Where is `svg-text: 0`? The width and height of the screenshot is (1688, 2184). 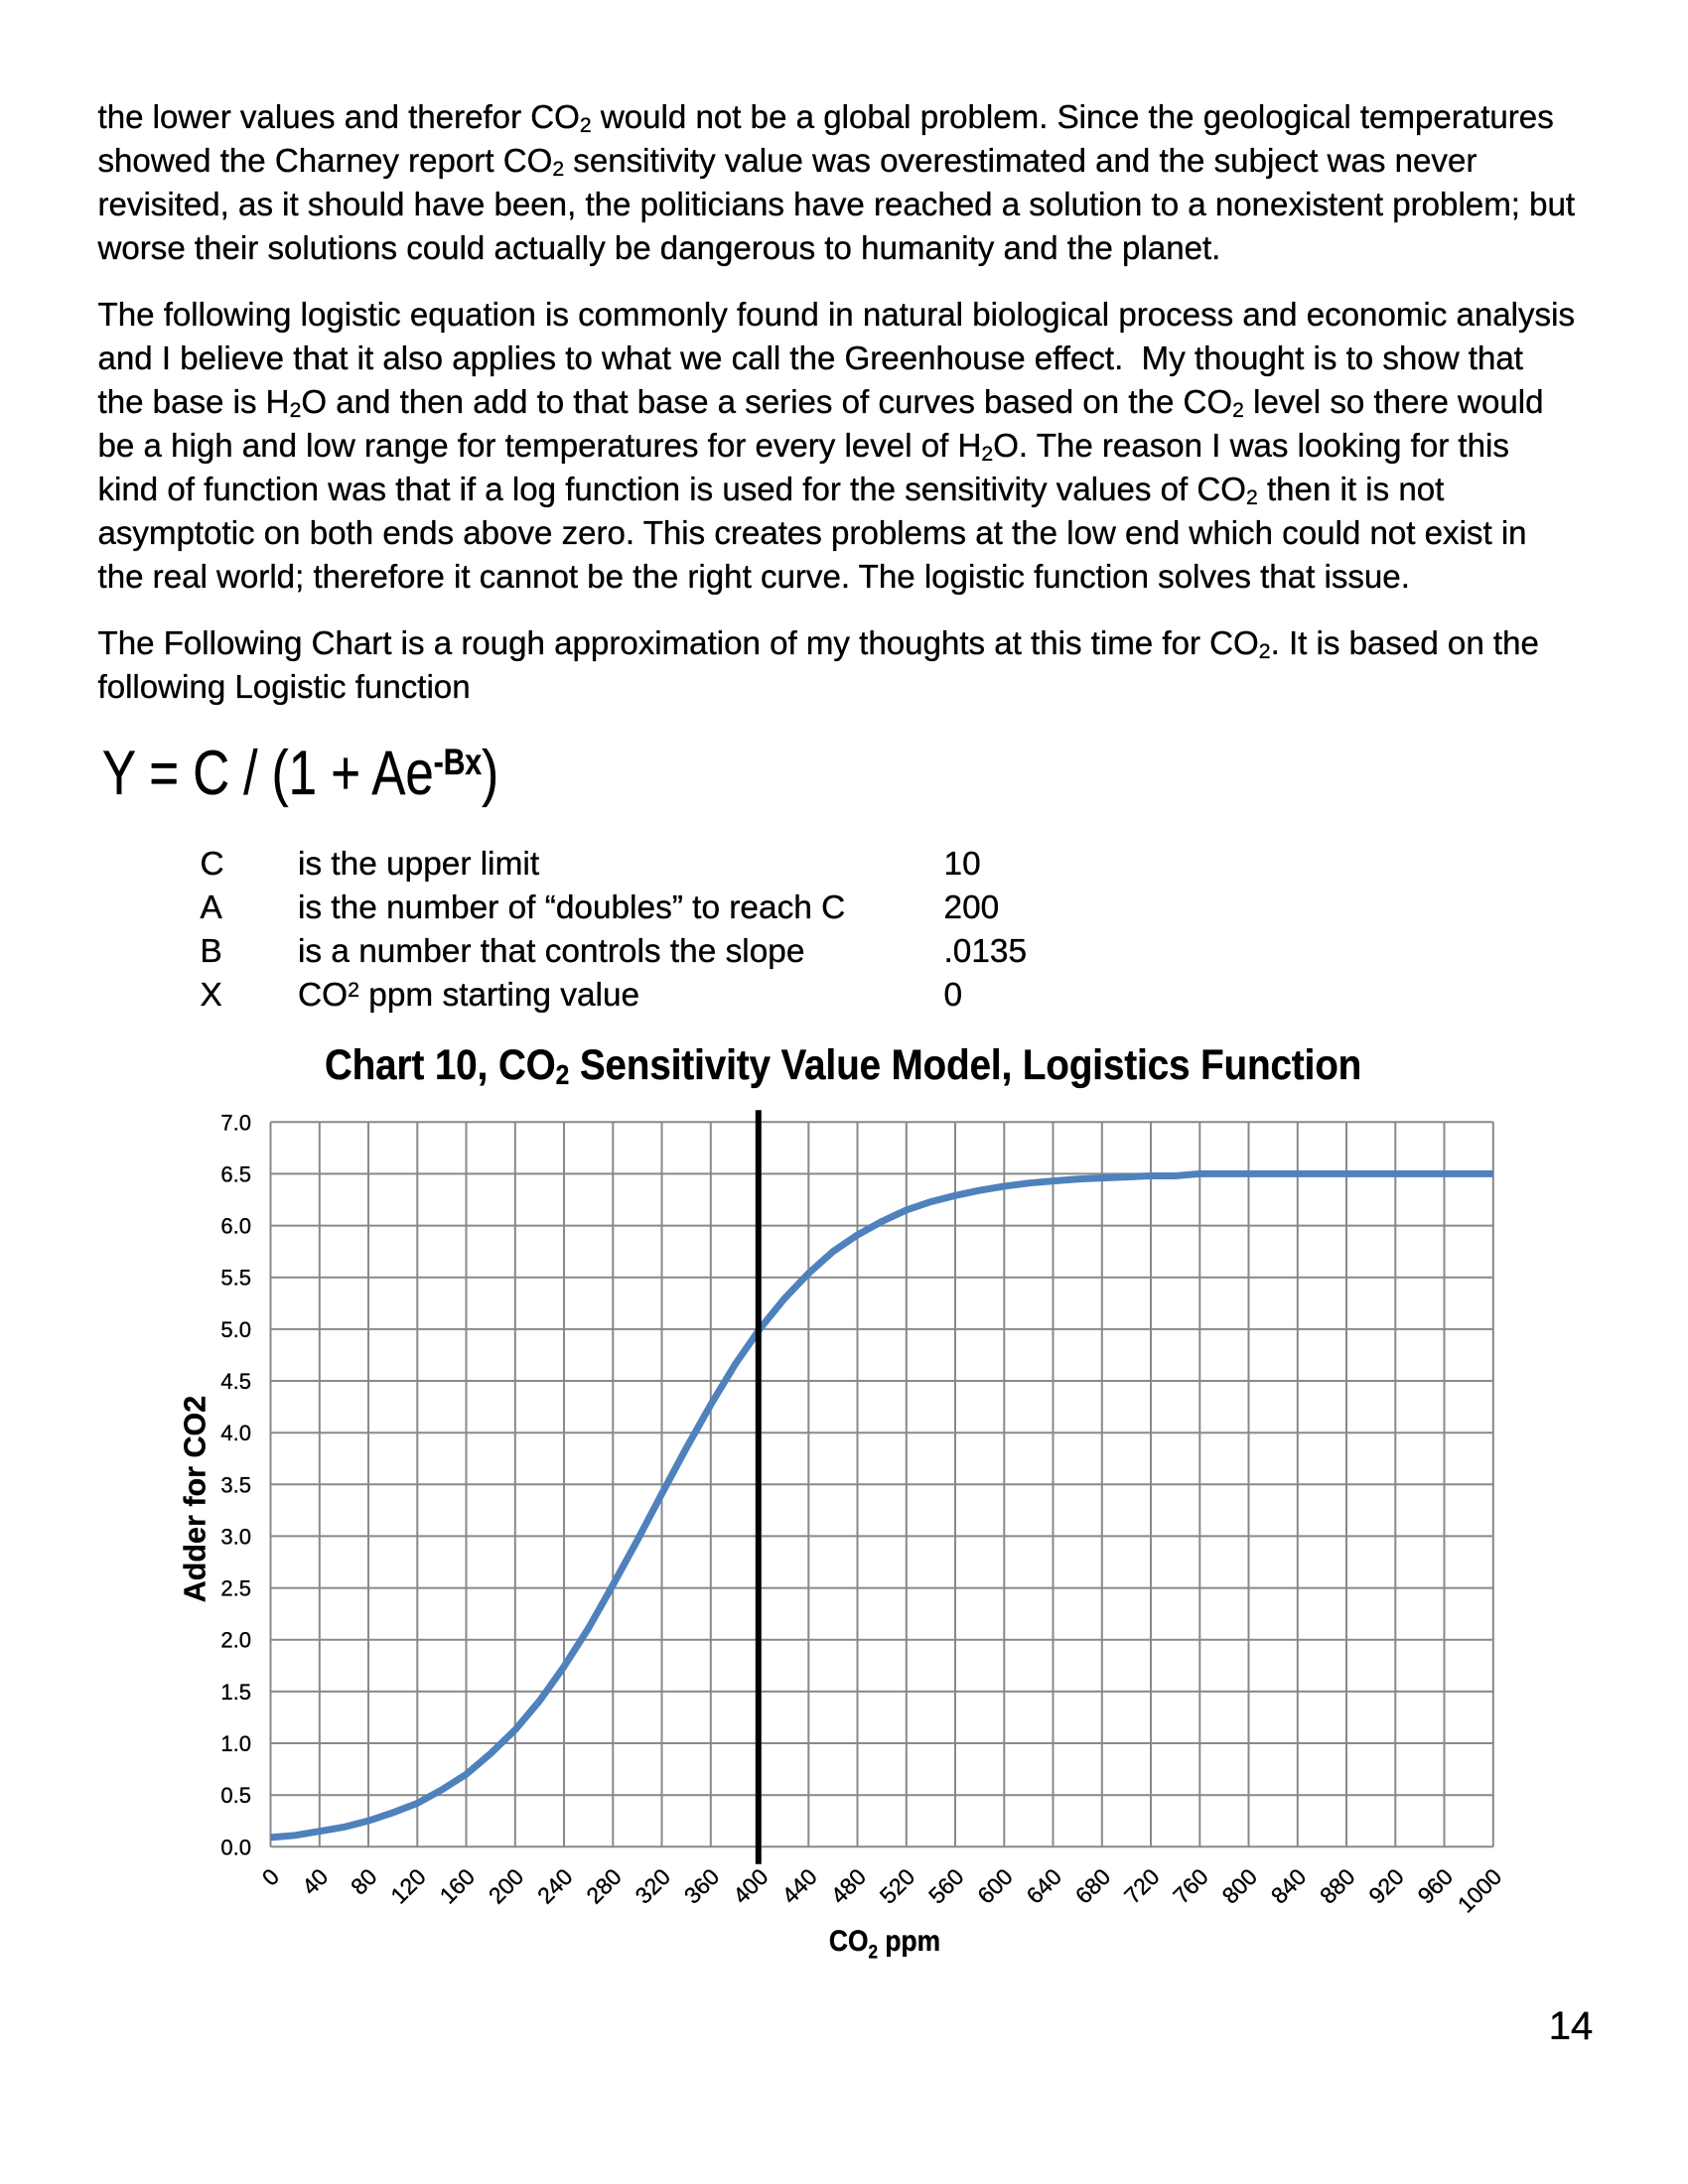
svg-text: 0 is located at coordinates (270, 1876).